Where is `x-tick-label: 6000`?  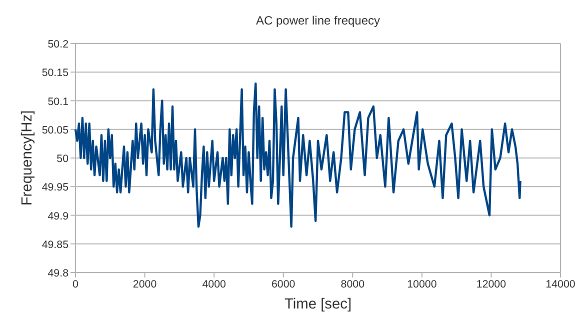 x-tick-label: 6000 is located at coordinates (284, 284).